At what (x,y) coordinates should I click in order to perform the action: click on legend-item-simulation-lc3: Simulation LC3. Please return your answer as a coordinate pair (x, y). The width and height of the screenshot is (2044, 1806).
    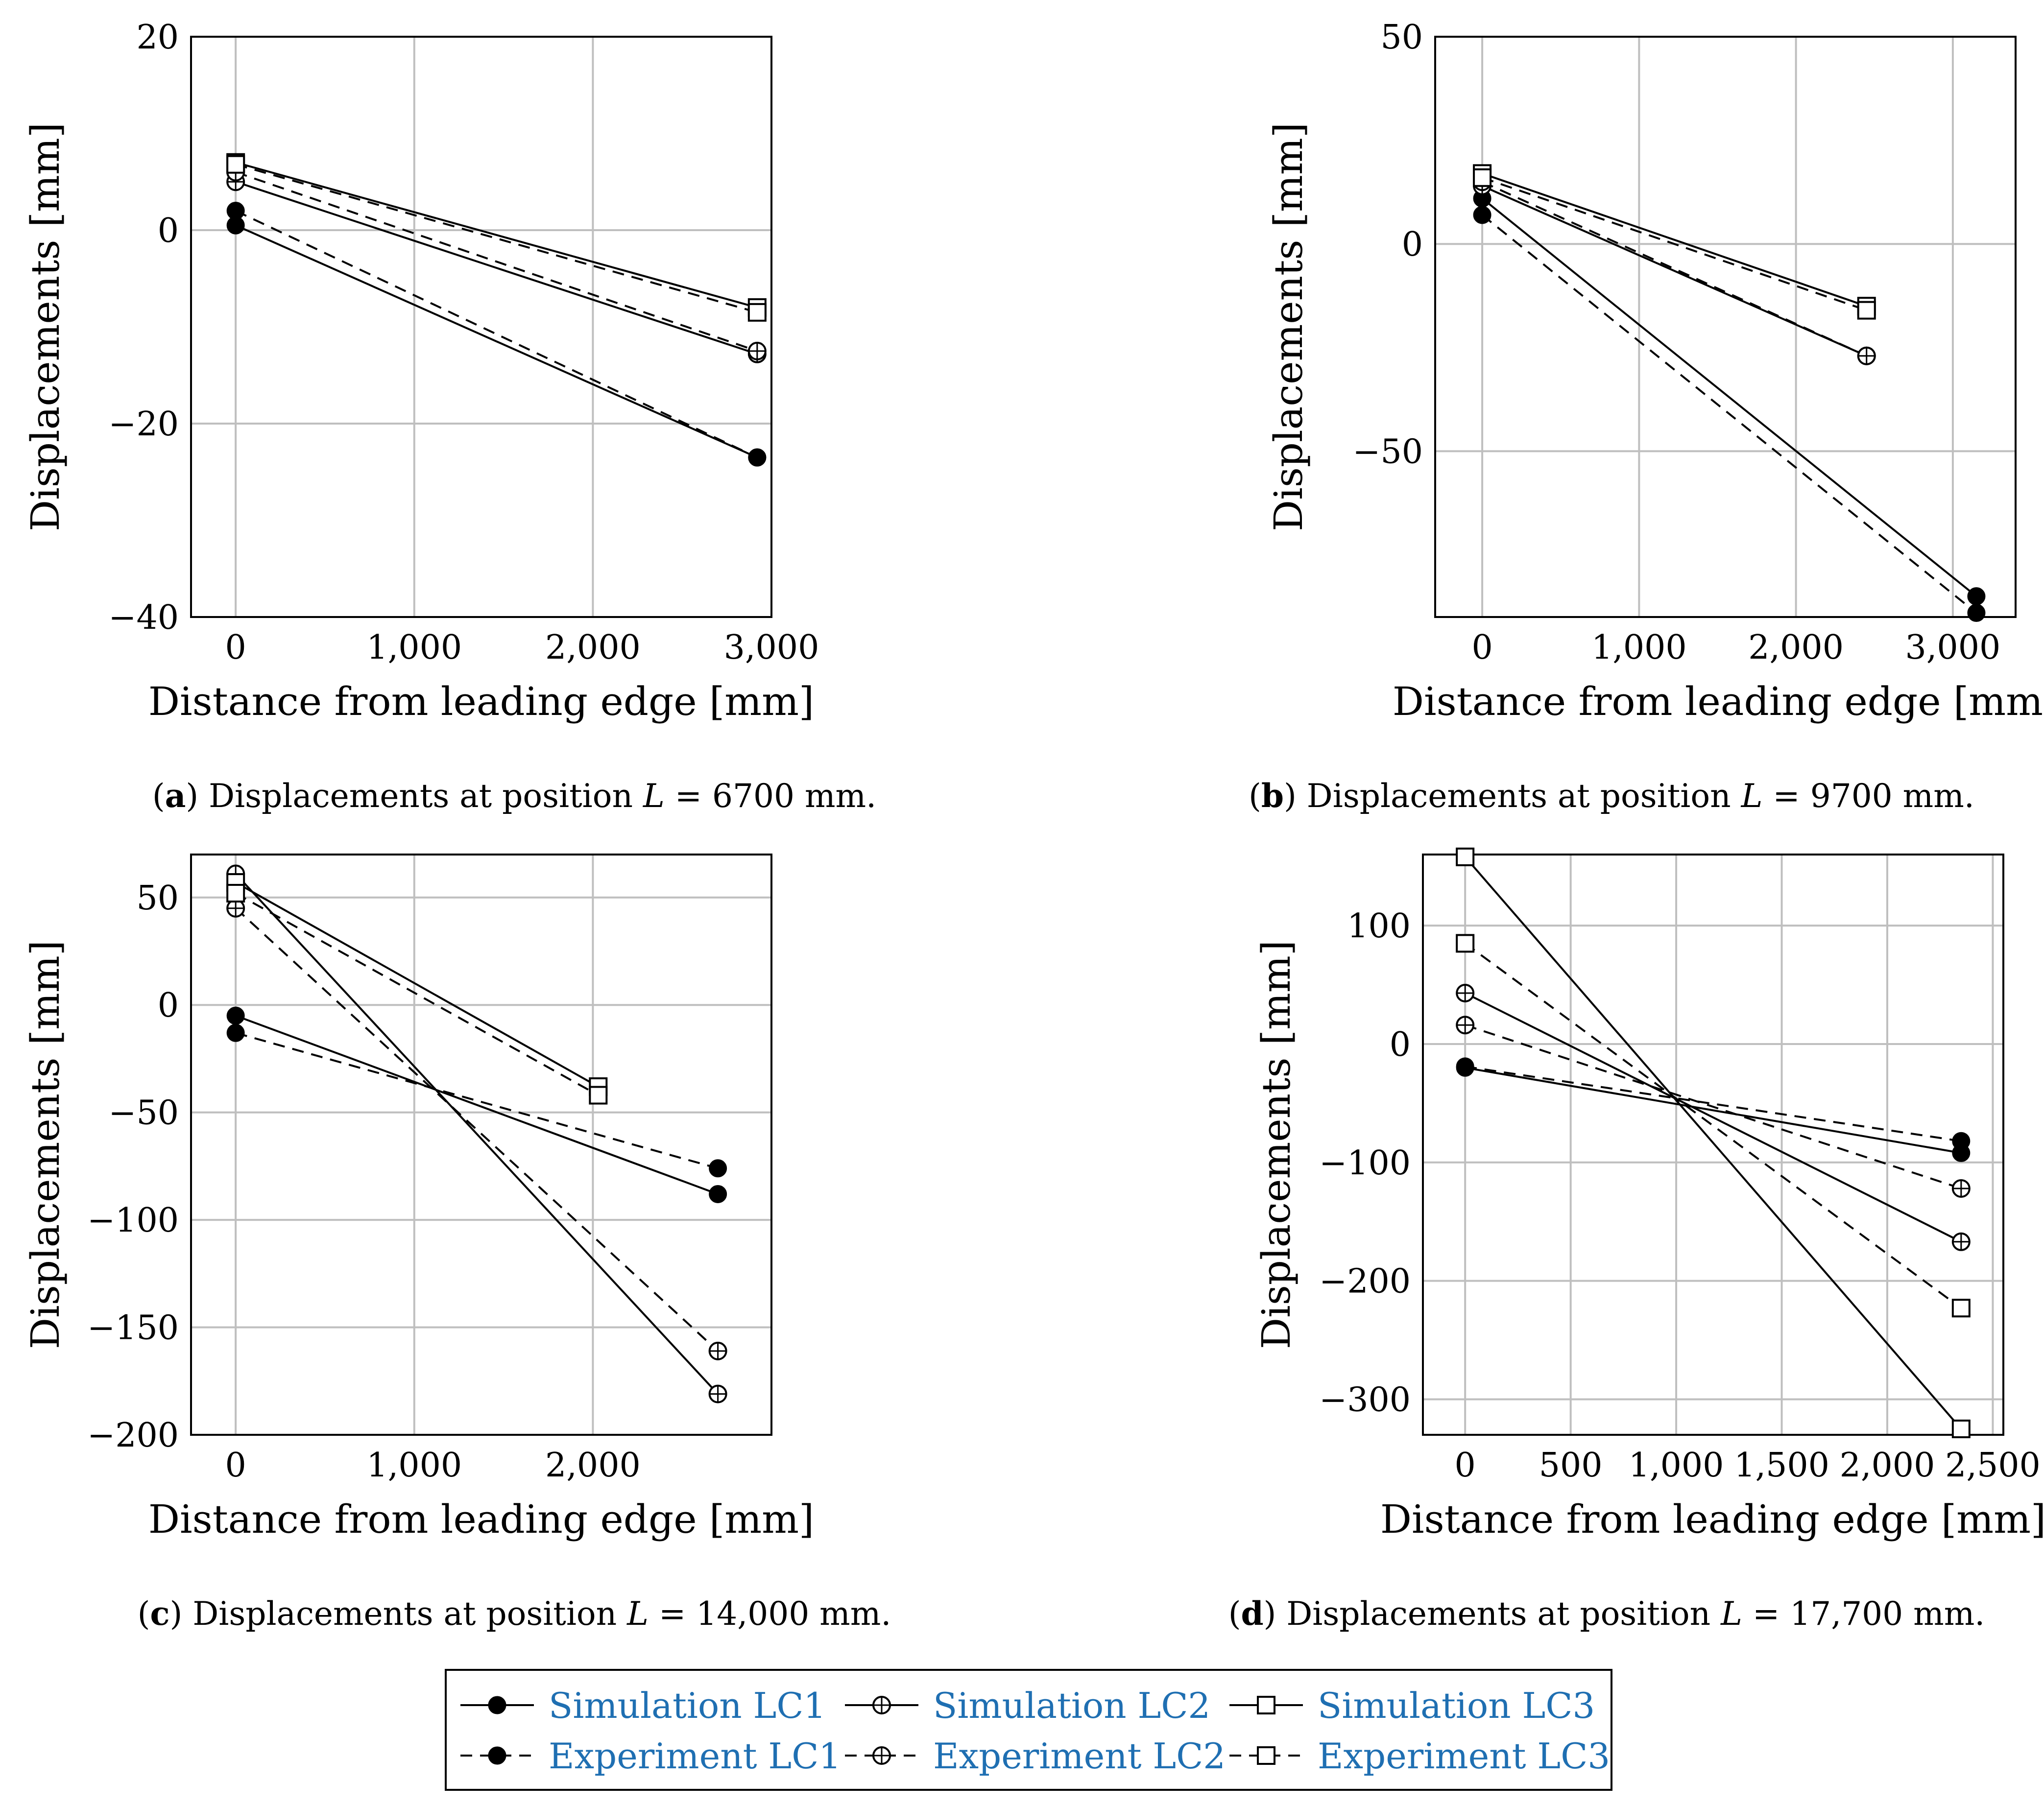
    Looking at the image, I should click on (1412, 1706).